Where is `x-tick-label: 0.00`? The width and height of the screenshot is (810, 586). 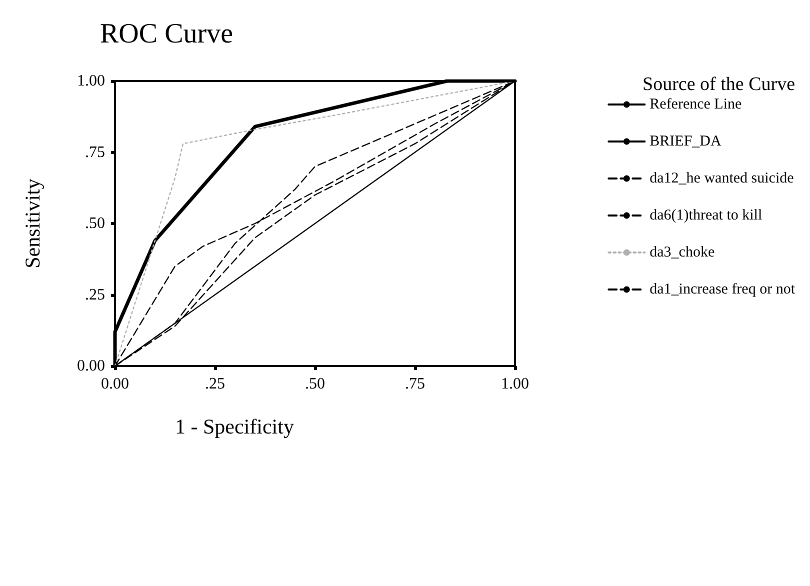 x-tick-label: 0.00 is located at coordinates (115, 384).